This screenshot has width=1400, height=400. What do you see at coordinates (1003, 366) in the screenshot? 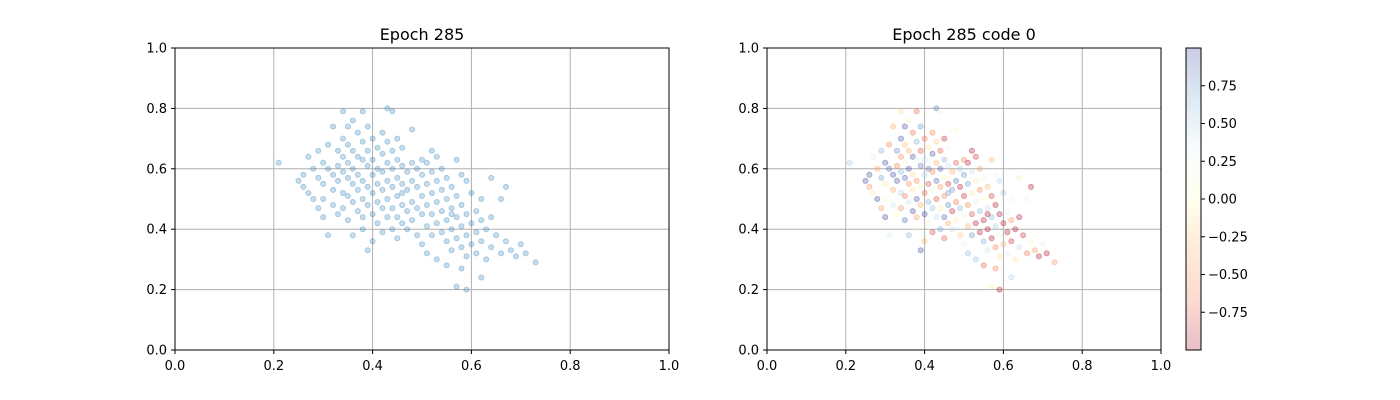
I see `x-tick-label: 0.6` at bounding box center [1003, 366].